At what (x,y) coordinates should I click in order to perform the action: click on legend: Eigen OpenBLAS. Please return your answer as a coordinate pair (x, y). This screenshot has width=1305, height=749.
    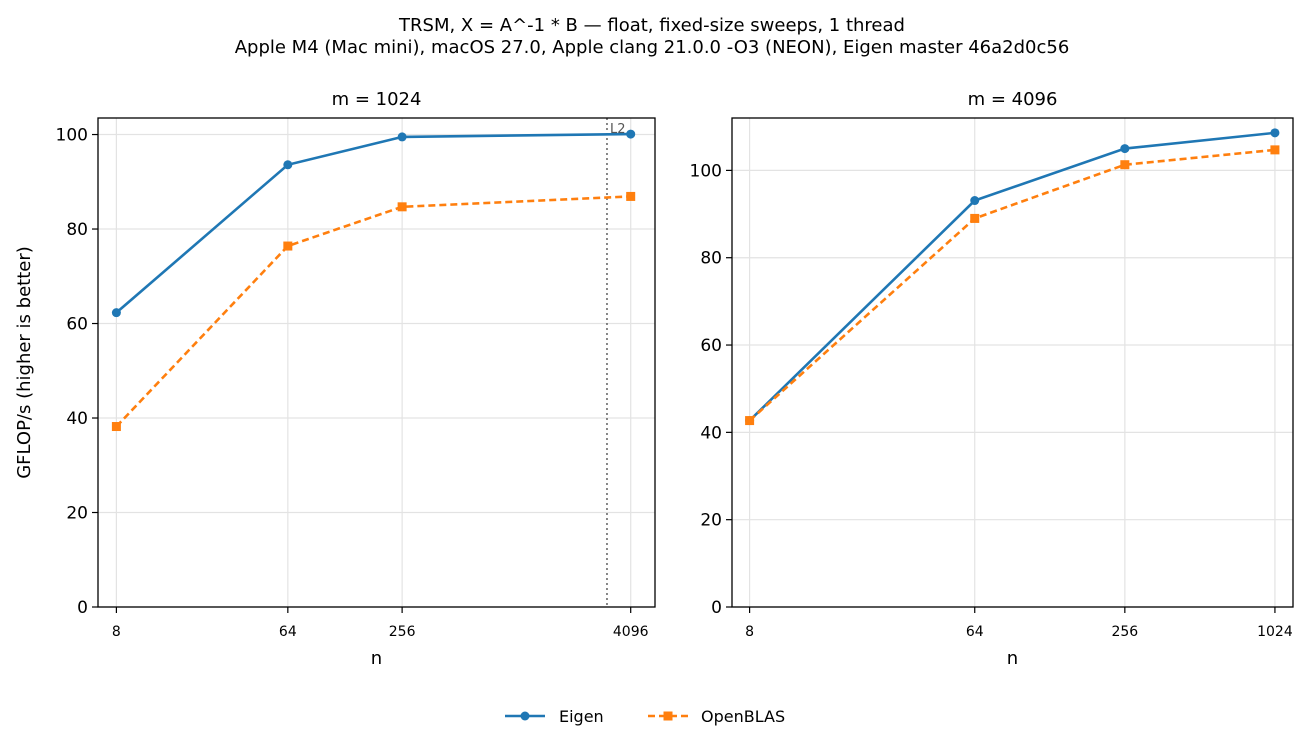
    Looking at the image, I should click on (645, 716).